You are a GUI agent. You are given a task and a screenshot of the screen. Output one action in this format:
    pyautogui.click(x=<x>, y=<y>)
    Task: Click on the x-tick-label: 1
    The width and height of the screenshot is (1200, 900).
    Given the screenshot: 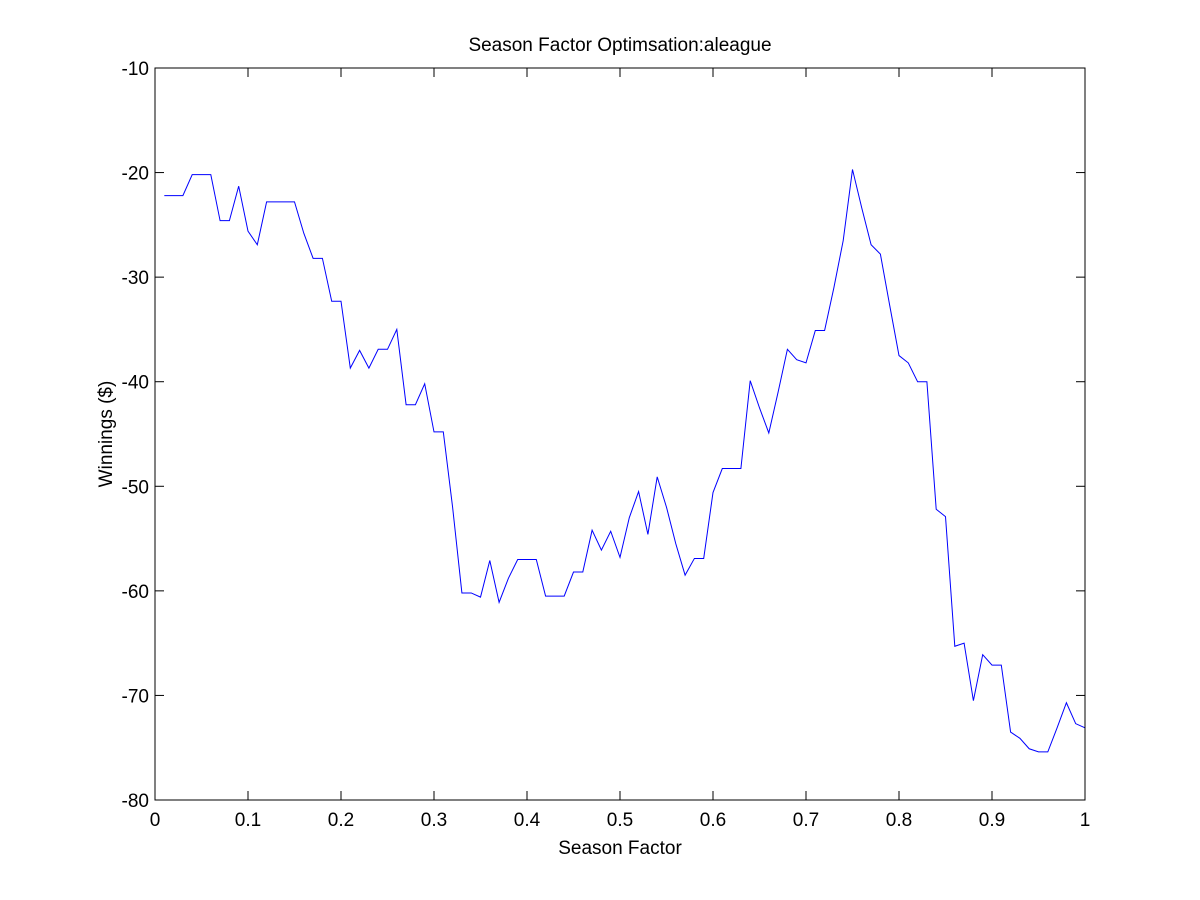 What is the action you would take?
    pyautogui.click(x=1085, y=820)
    